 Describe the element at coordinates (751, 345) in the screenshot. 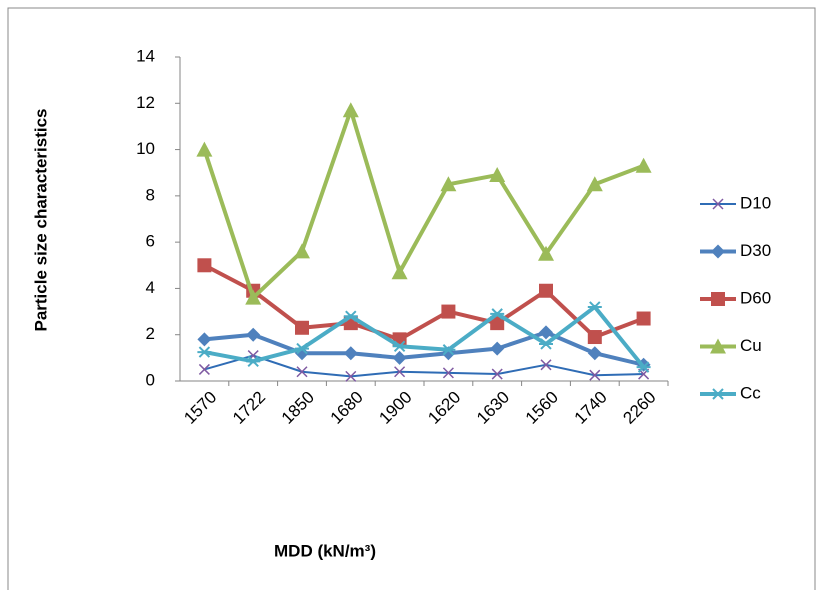

I see `legend-label: Cu` at that location.